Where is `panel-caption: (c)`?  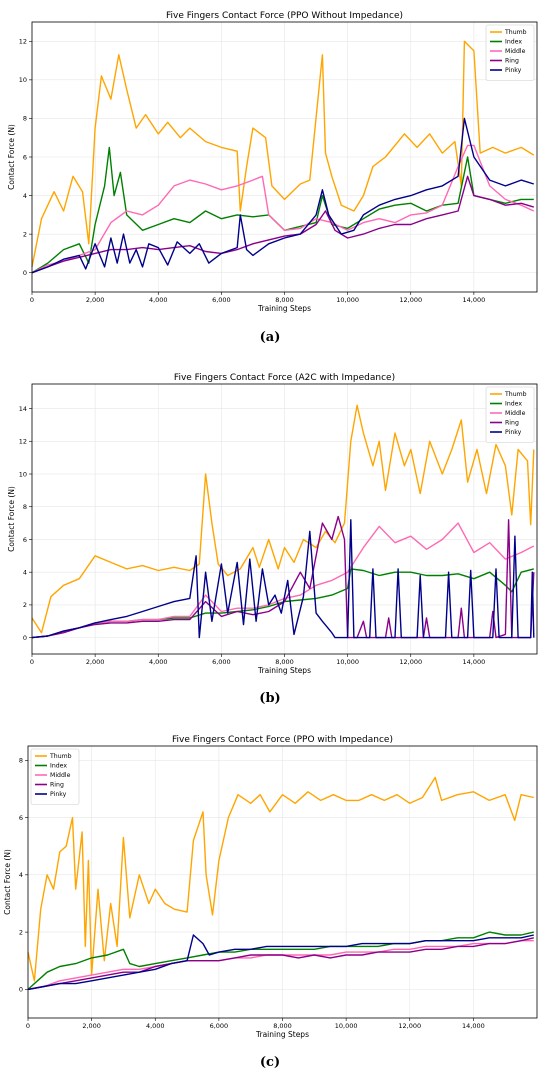 panel-caption: (c) is located at coordinates (270, 1062).